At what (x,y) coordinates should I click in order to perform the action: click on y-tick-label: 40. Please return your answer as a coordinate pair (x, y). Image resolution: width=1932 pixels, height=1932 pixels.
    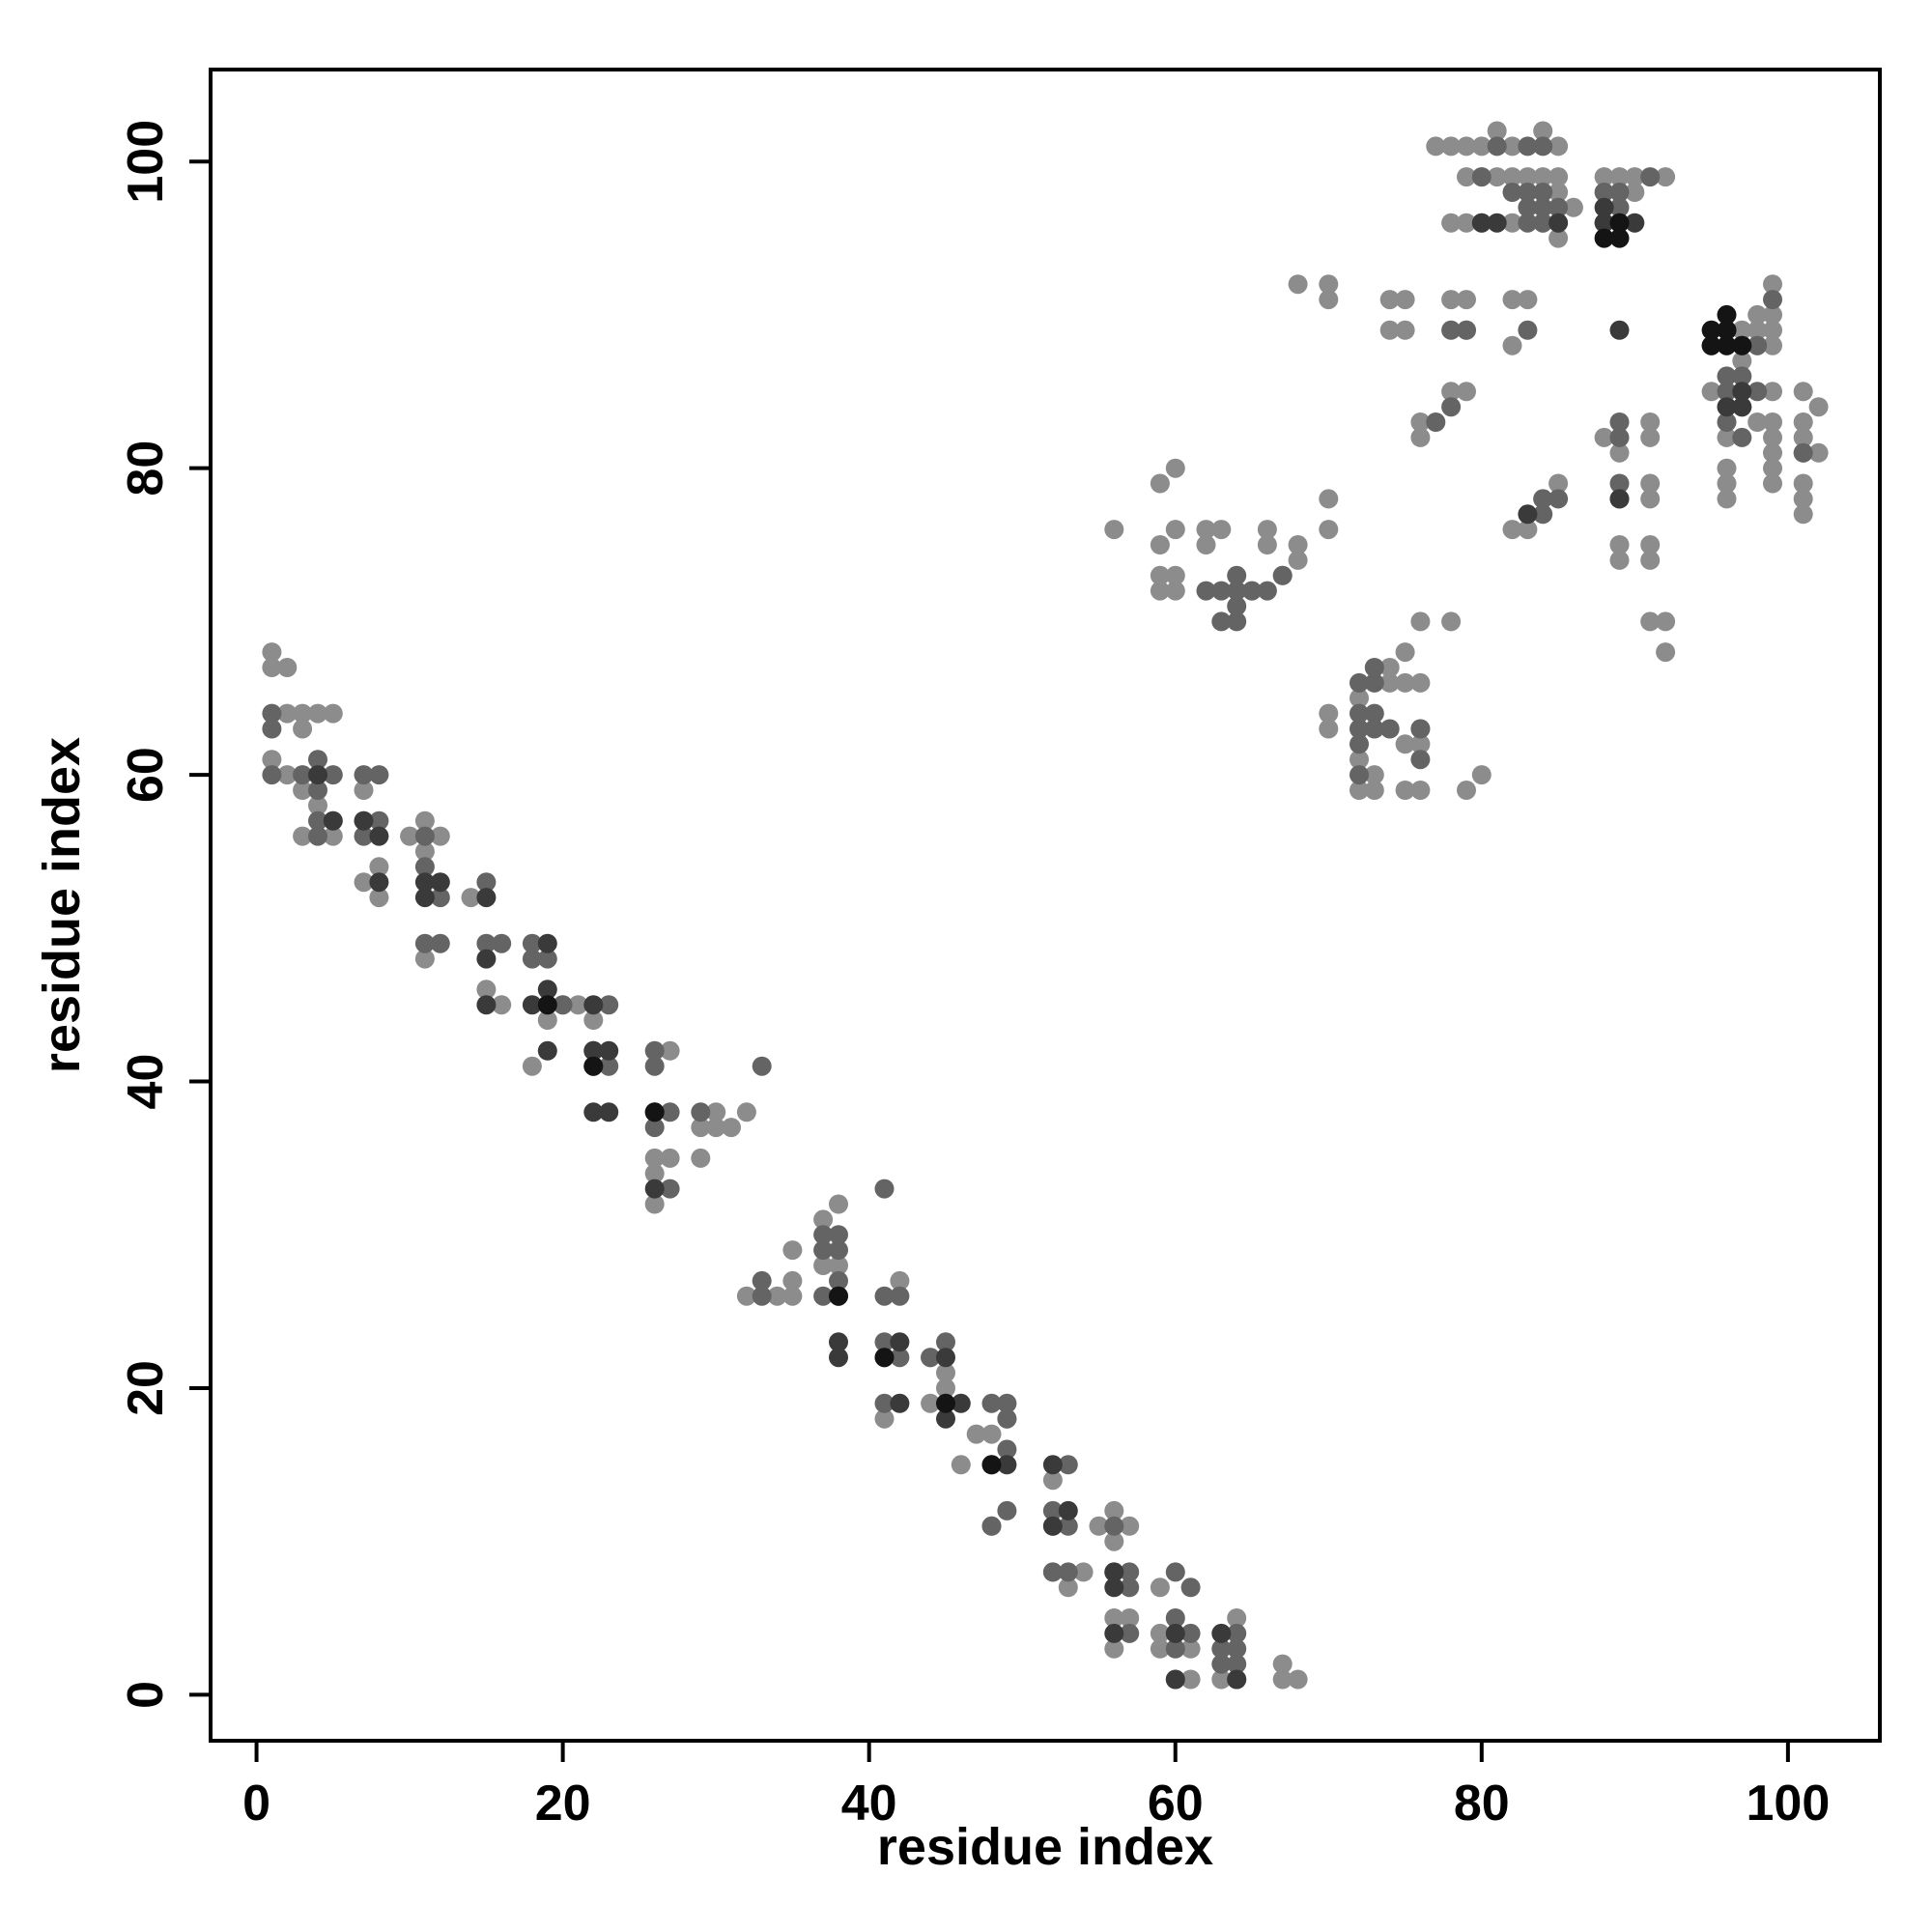
    Looking at the image, I should click on (146, 1082).